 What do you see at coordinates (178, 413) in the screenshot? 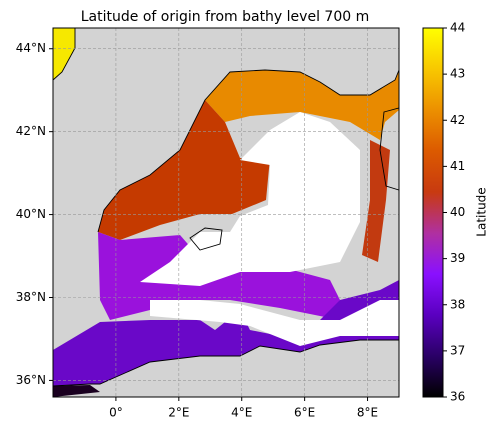
I see `x-tick-label: 2°E` at bounding box center [178, 413].